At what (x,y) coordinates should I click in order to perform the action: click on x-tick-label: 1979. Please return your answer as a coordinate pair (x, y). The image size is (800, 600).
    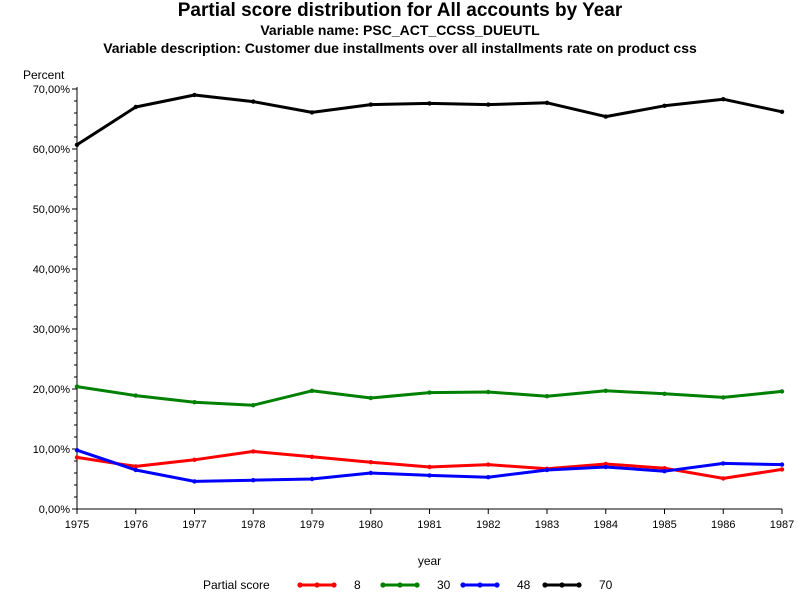
    Looking at the image, I should click on (312, 525).